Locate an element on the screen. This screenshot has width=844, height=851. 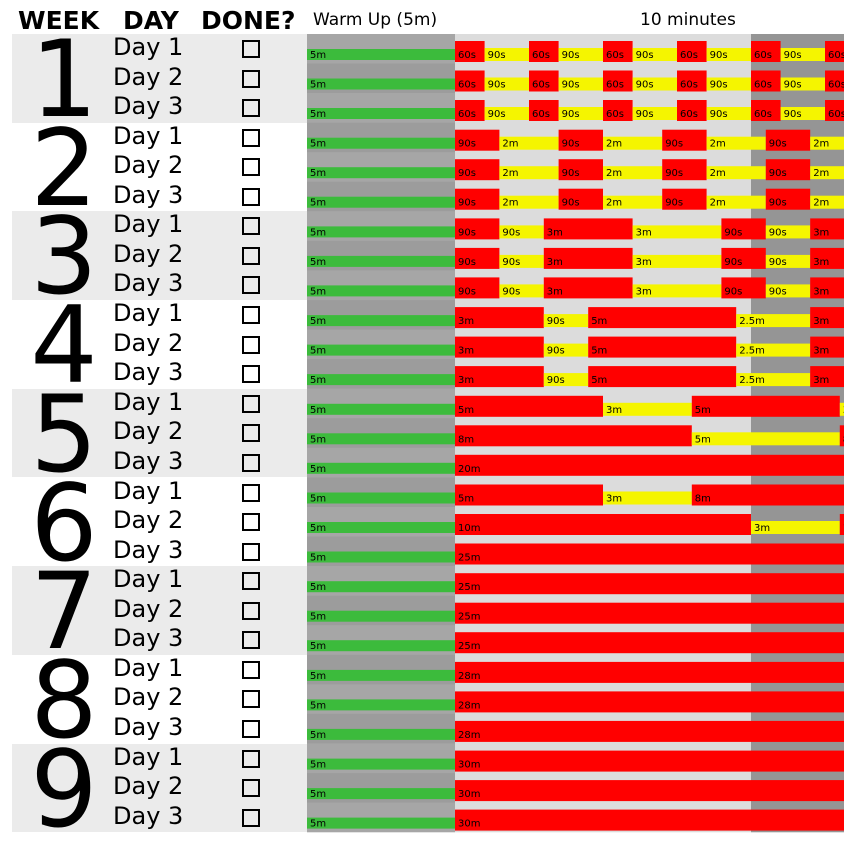
walk-interval-label: 2.5m is located at coordinates (752, 321).